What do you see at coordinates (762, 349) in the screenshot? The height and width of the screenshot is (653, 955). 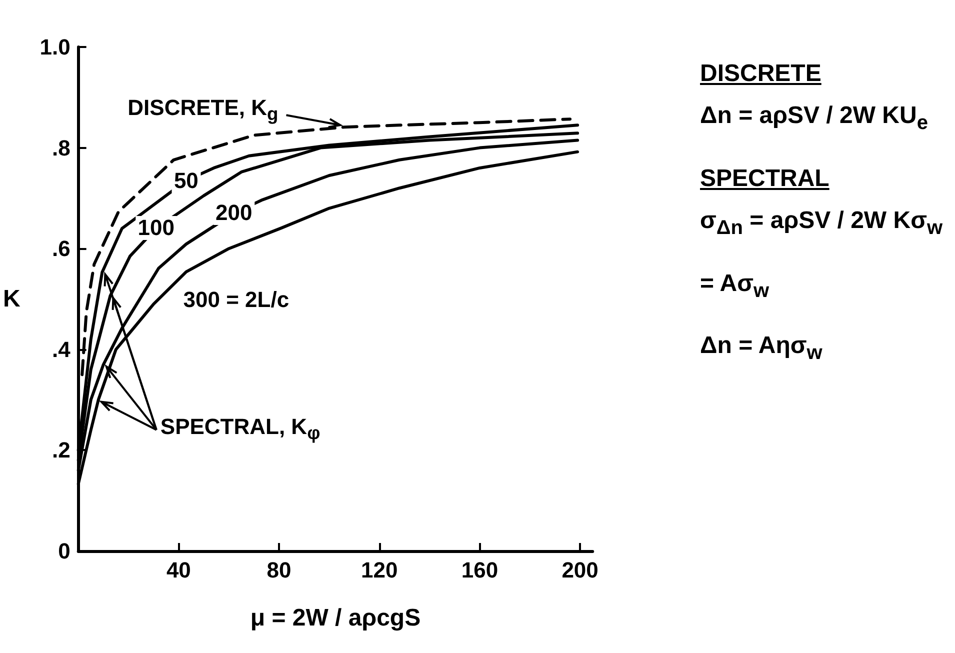 I see `text: Δn = Aησ$_{w}$` at bounding box center [762, 349].